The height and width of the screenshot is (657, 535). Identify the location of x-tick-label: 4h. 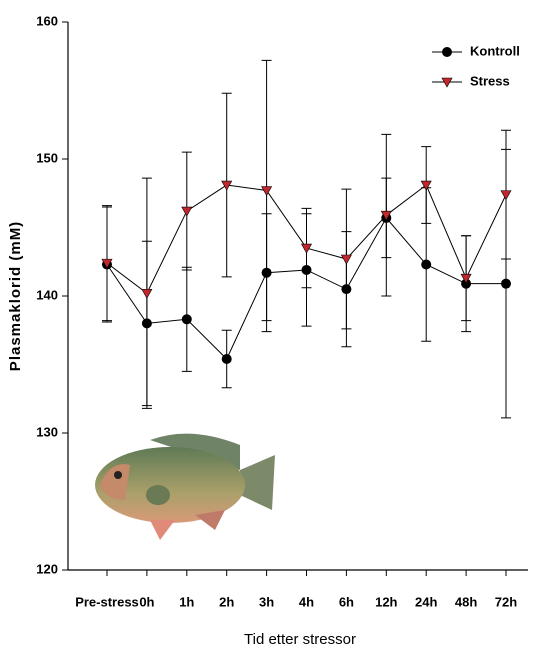
(306, 601).